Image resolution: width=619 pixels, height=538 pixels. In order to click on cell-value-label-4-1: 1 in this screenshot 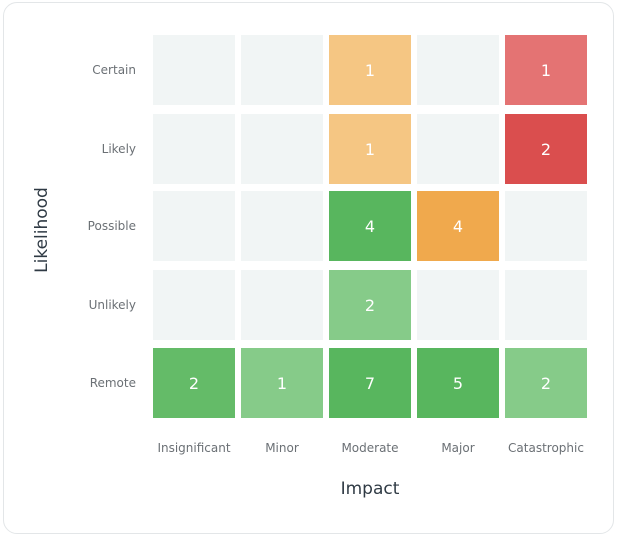, I will do `click(282, 383)`.